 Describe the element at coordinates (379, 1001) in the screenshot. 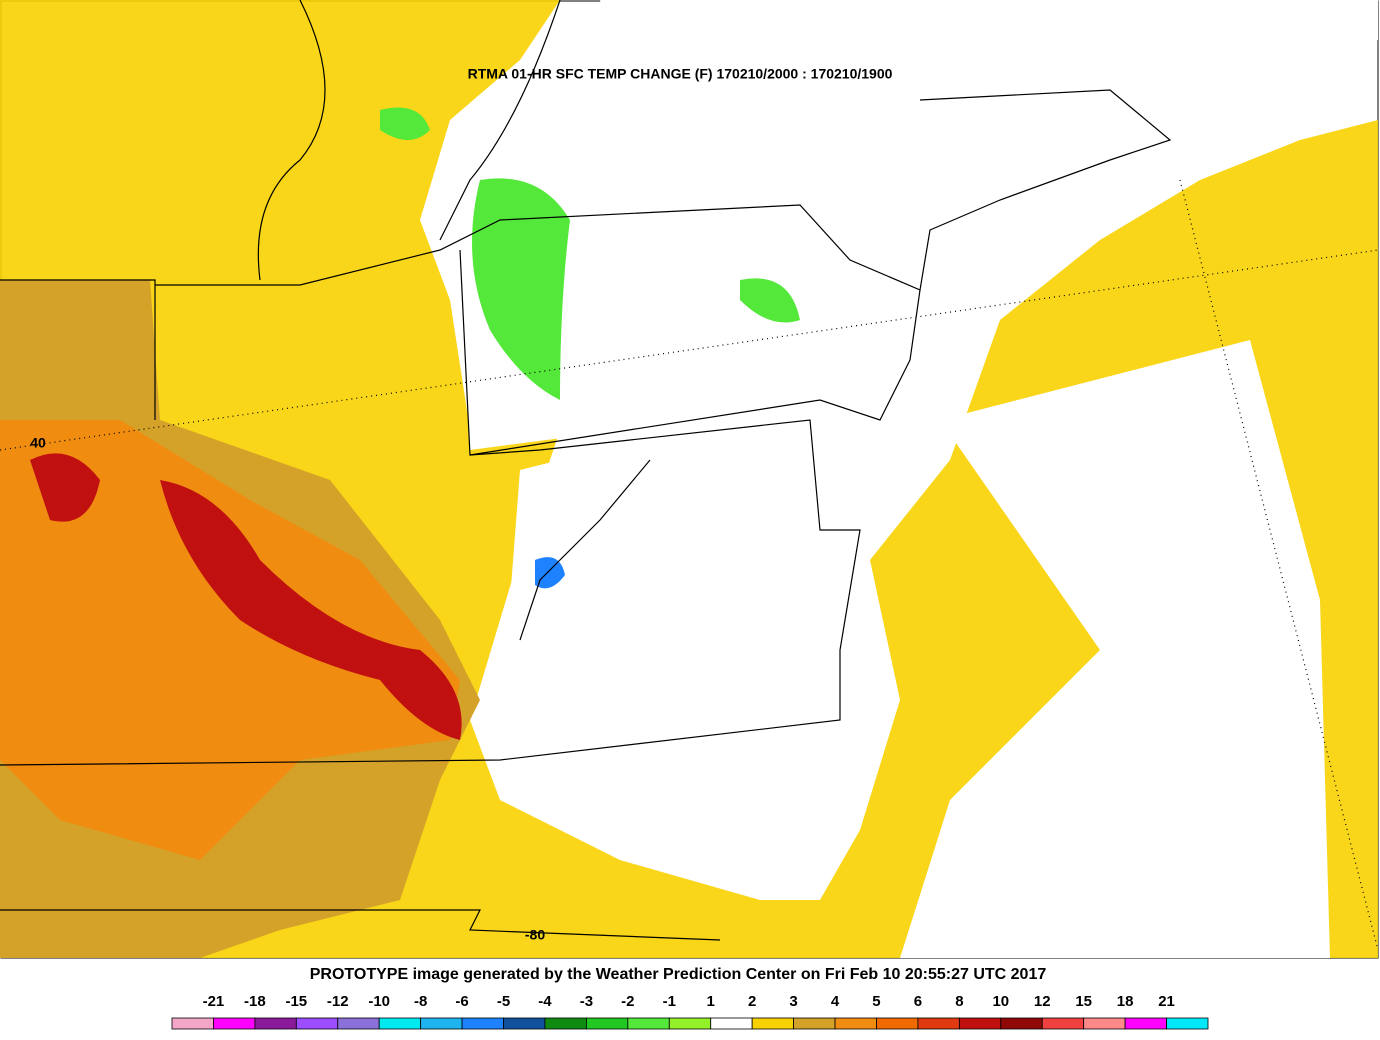

I see `colorbar-label: -10` at that location.